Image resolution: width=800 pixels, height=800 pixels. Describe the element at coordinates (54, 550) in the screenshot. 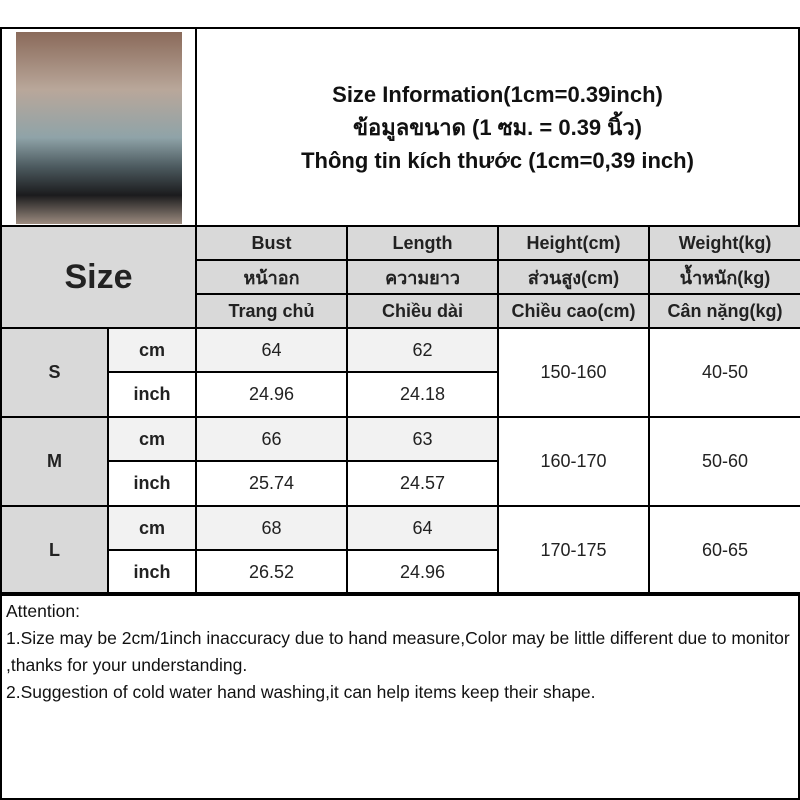

I see `size-cell: L` at that location.